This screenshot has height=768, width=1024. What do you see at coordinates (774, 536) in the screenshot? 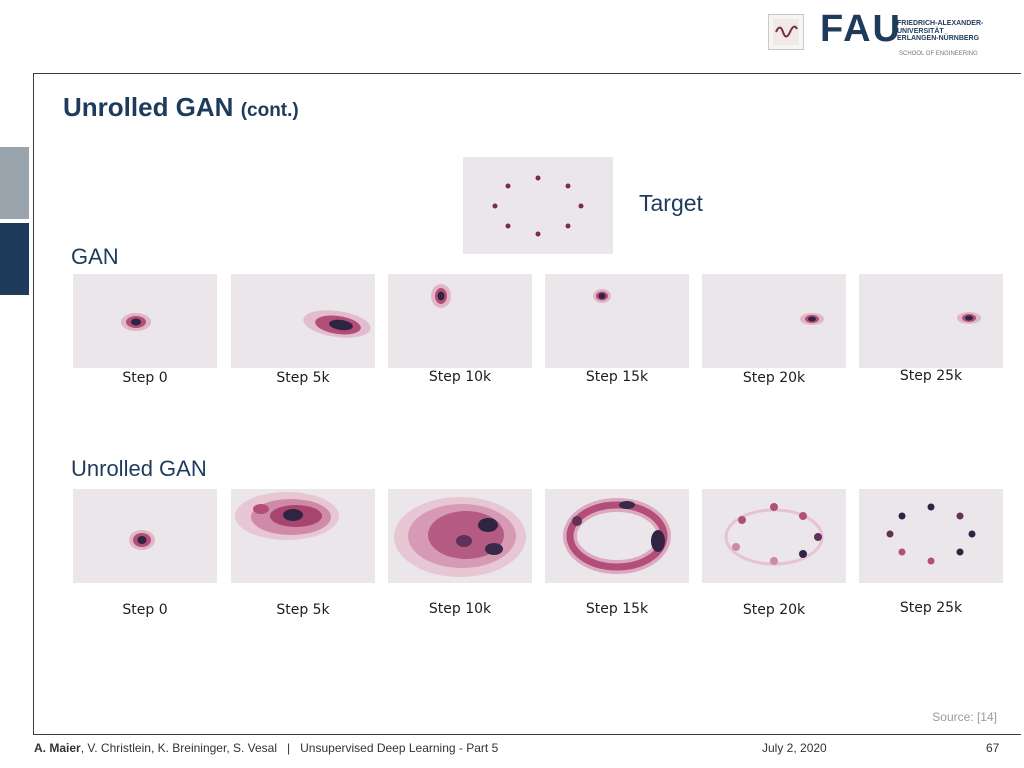
I see `unrolled-step-20k-image` at bounding box center [774, 536].